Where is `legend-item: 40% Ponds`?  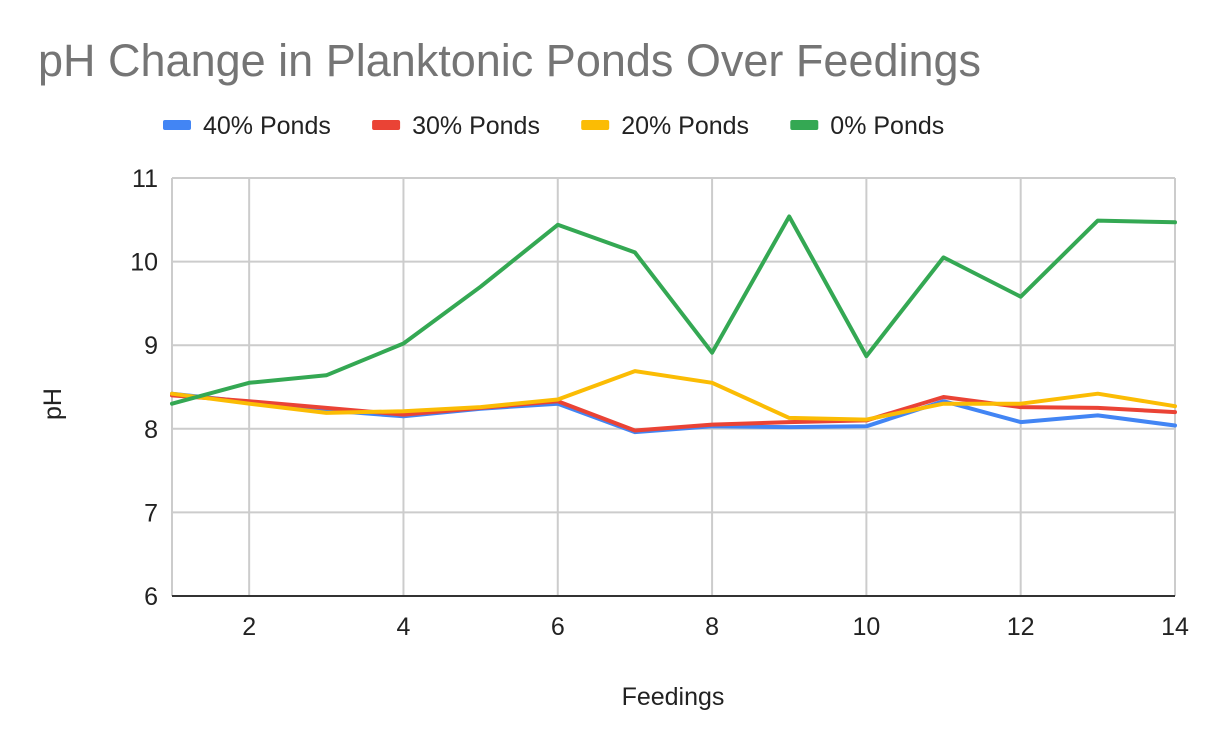 legend-item: 40% Ponds is located at coordinates (247, 126).